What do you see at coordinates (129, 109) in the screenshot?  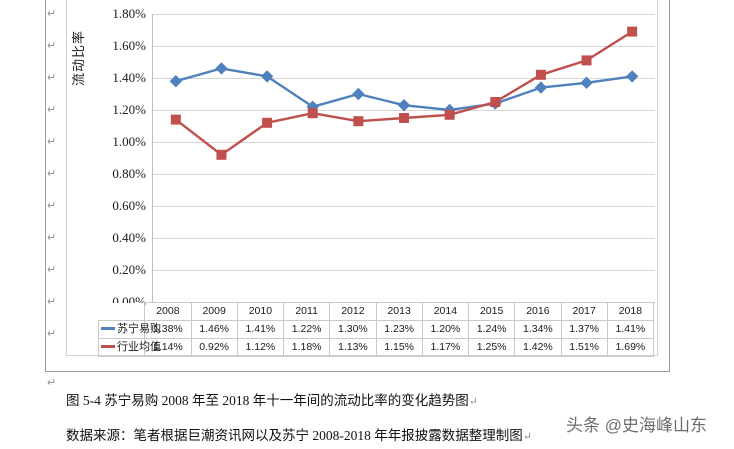 I see `y-axis-tick-label: 1.20%` at bounding box center [129, 109].